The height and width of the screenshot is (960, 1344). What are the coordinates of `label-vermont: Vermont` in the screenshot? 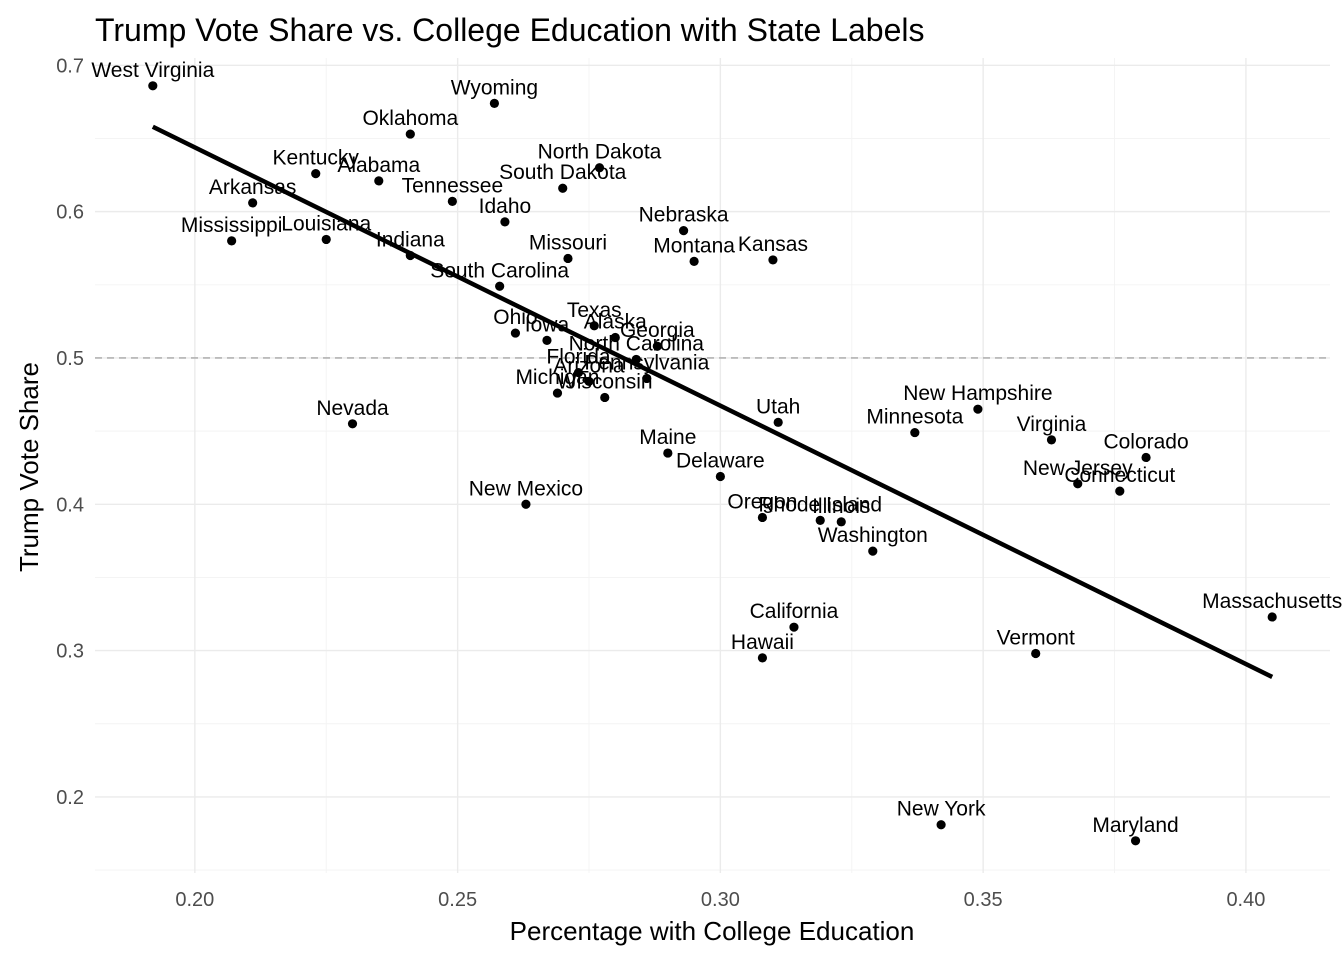 It's located at (1036, 638).